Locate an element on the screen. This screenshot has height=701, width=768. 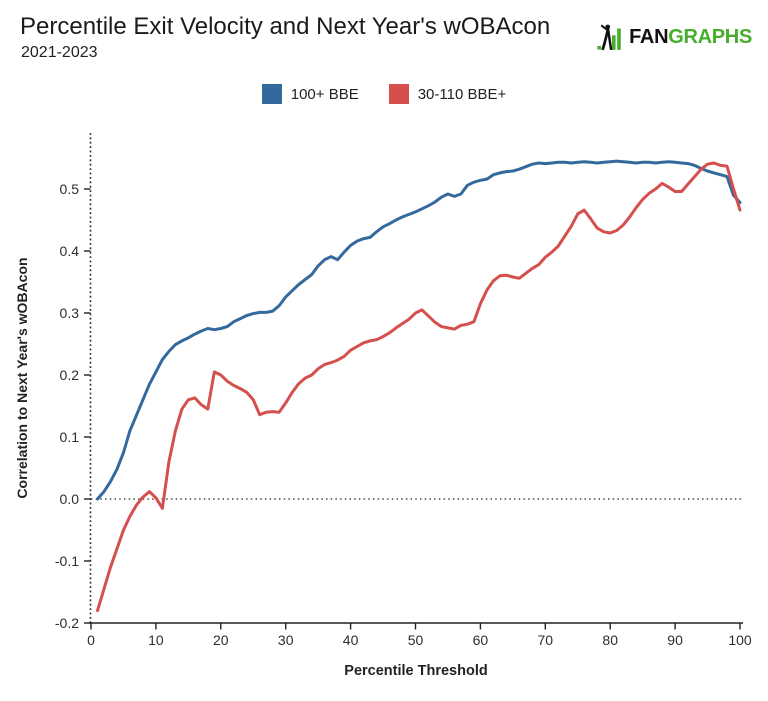
y-tick-label: 0.3 is located at coordinates (70, 313).